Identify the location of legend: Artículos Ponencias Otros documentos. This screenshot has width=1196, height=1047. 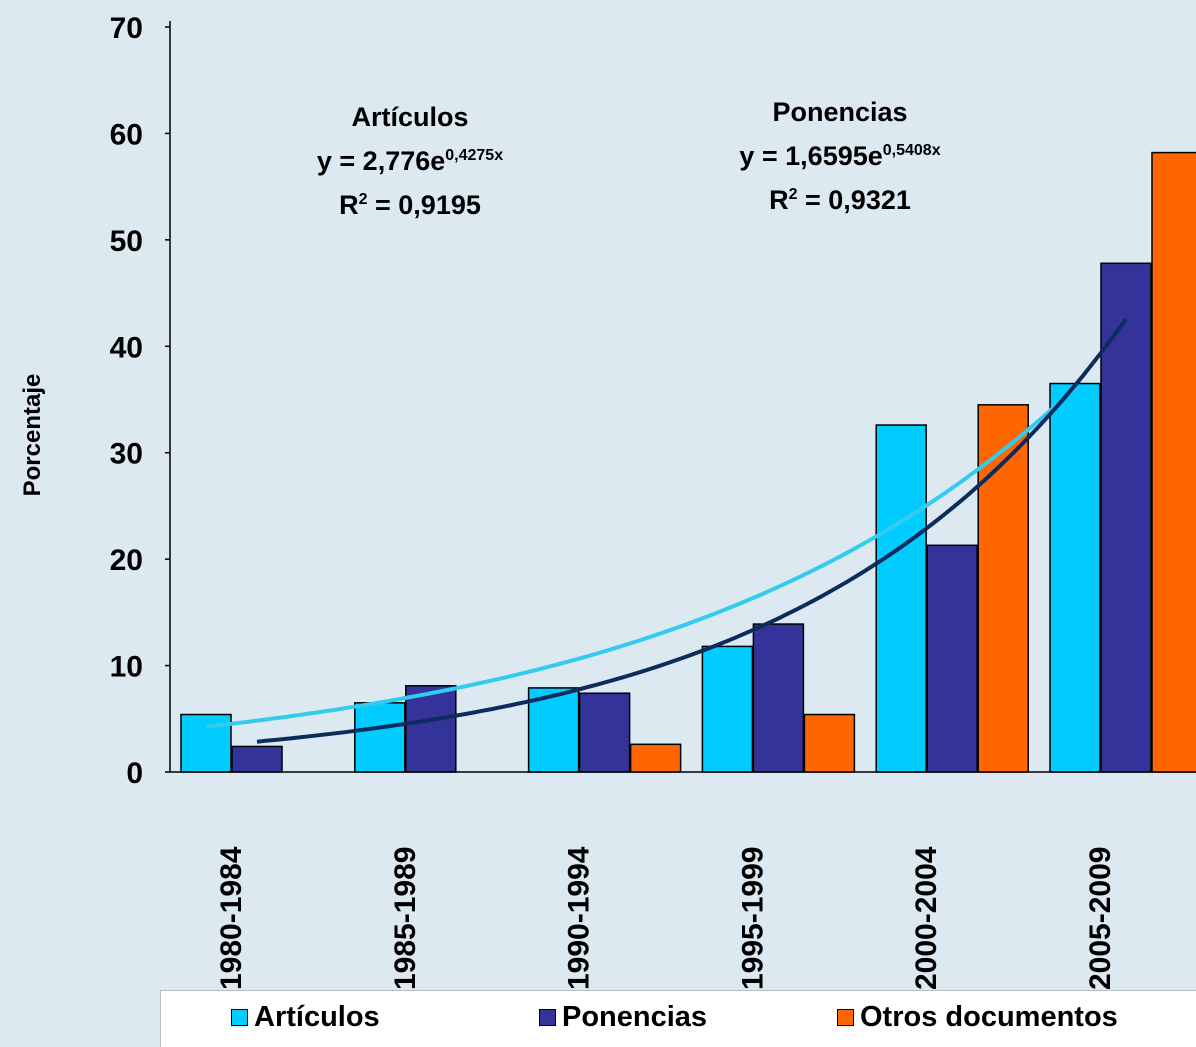
(678, 1018).